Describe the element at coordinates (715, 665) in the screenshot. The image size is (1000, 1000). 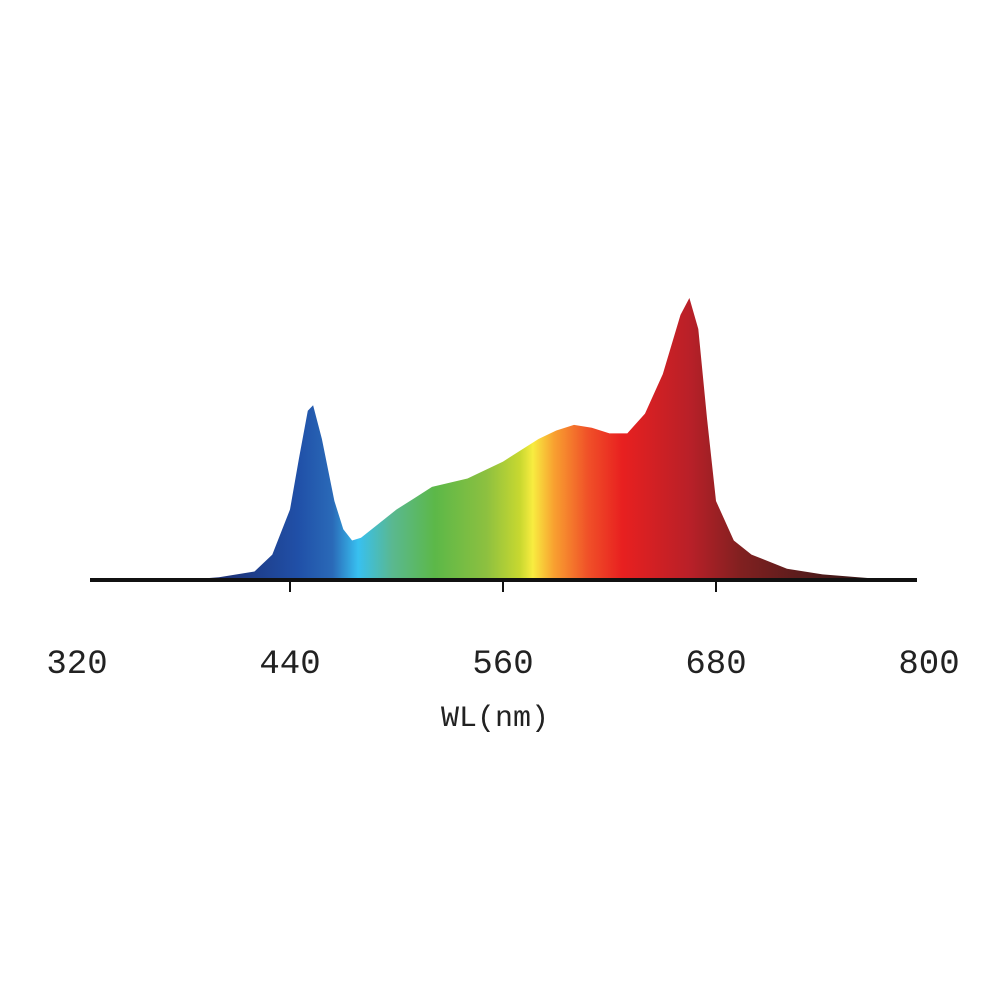
I see `x-tick-label: 680` at that location.